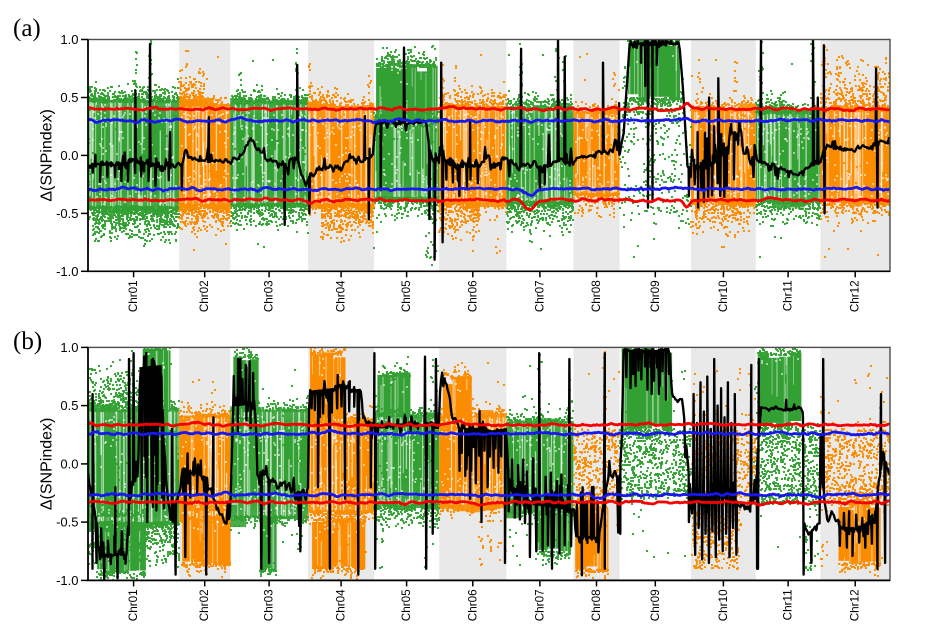 This screenshot has width=929, height=639. Describe the element at coordinates (27, 28) in the screenshot. I see `svg-text: (a)` at that location.